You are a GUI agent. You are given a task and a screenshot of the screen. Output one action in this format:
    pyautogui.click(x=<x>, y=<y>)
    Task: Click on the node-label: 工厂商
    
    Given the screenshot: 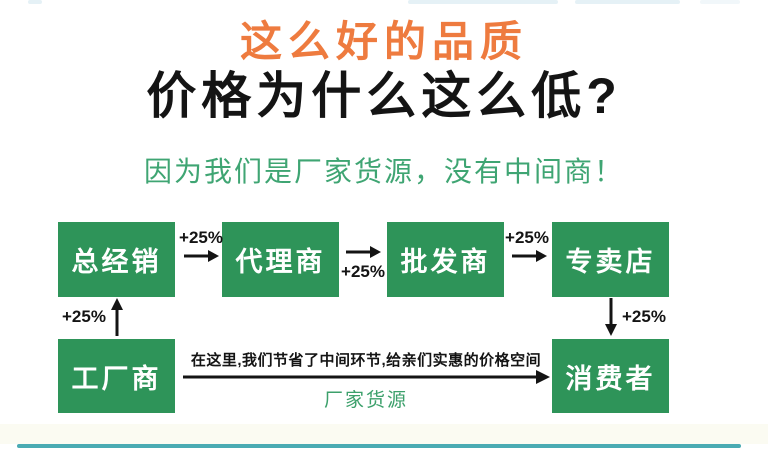 What is the action you would take?
    pyautogui.click(x=116, y=378)
    